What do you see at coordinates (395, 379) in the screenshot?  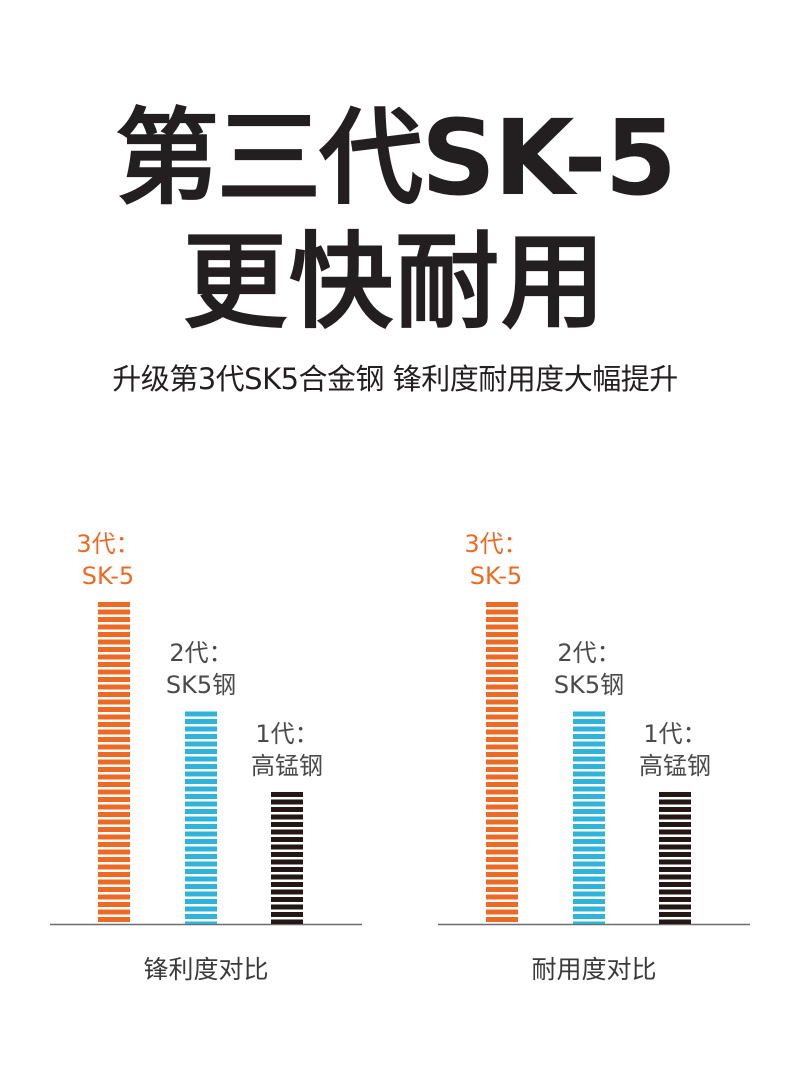 I see `subheadline: 升级第3代SK5合金钢 锋利度耐用度大幅提升` at bounding box center [395, 379].